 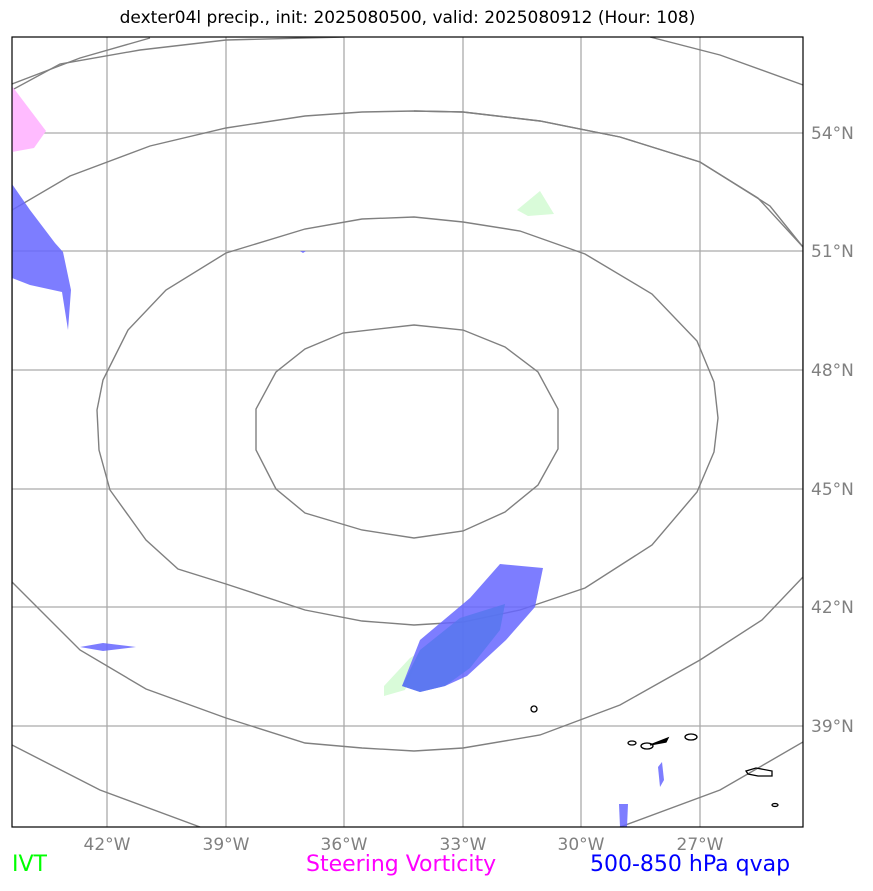 What do you see at coordinates (700, 845) in the screenshot?
I see `lon-label-27w: 27°W` at bounding box center [700, 845].